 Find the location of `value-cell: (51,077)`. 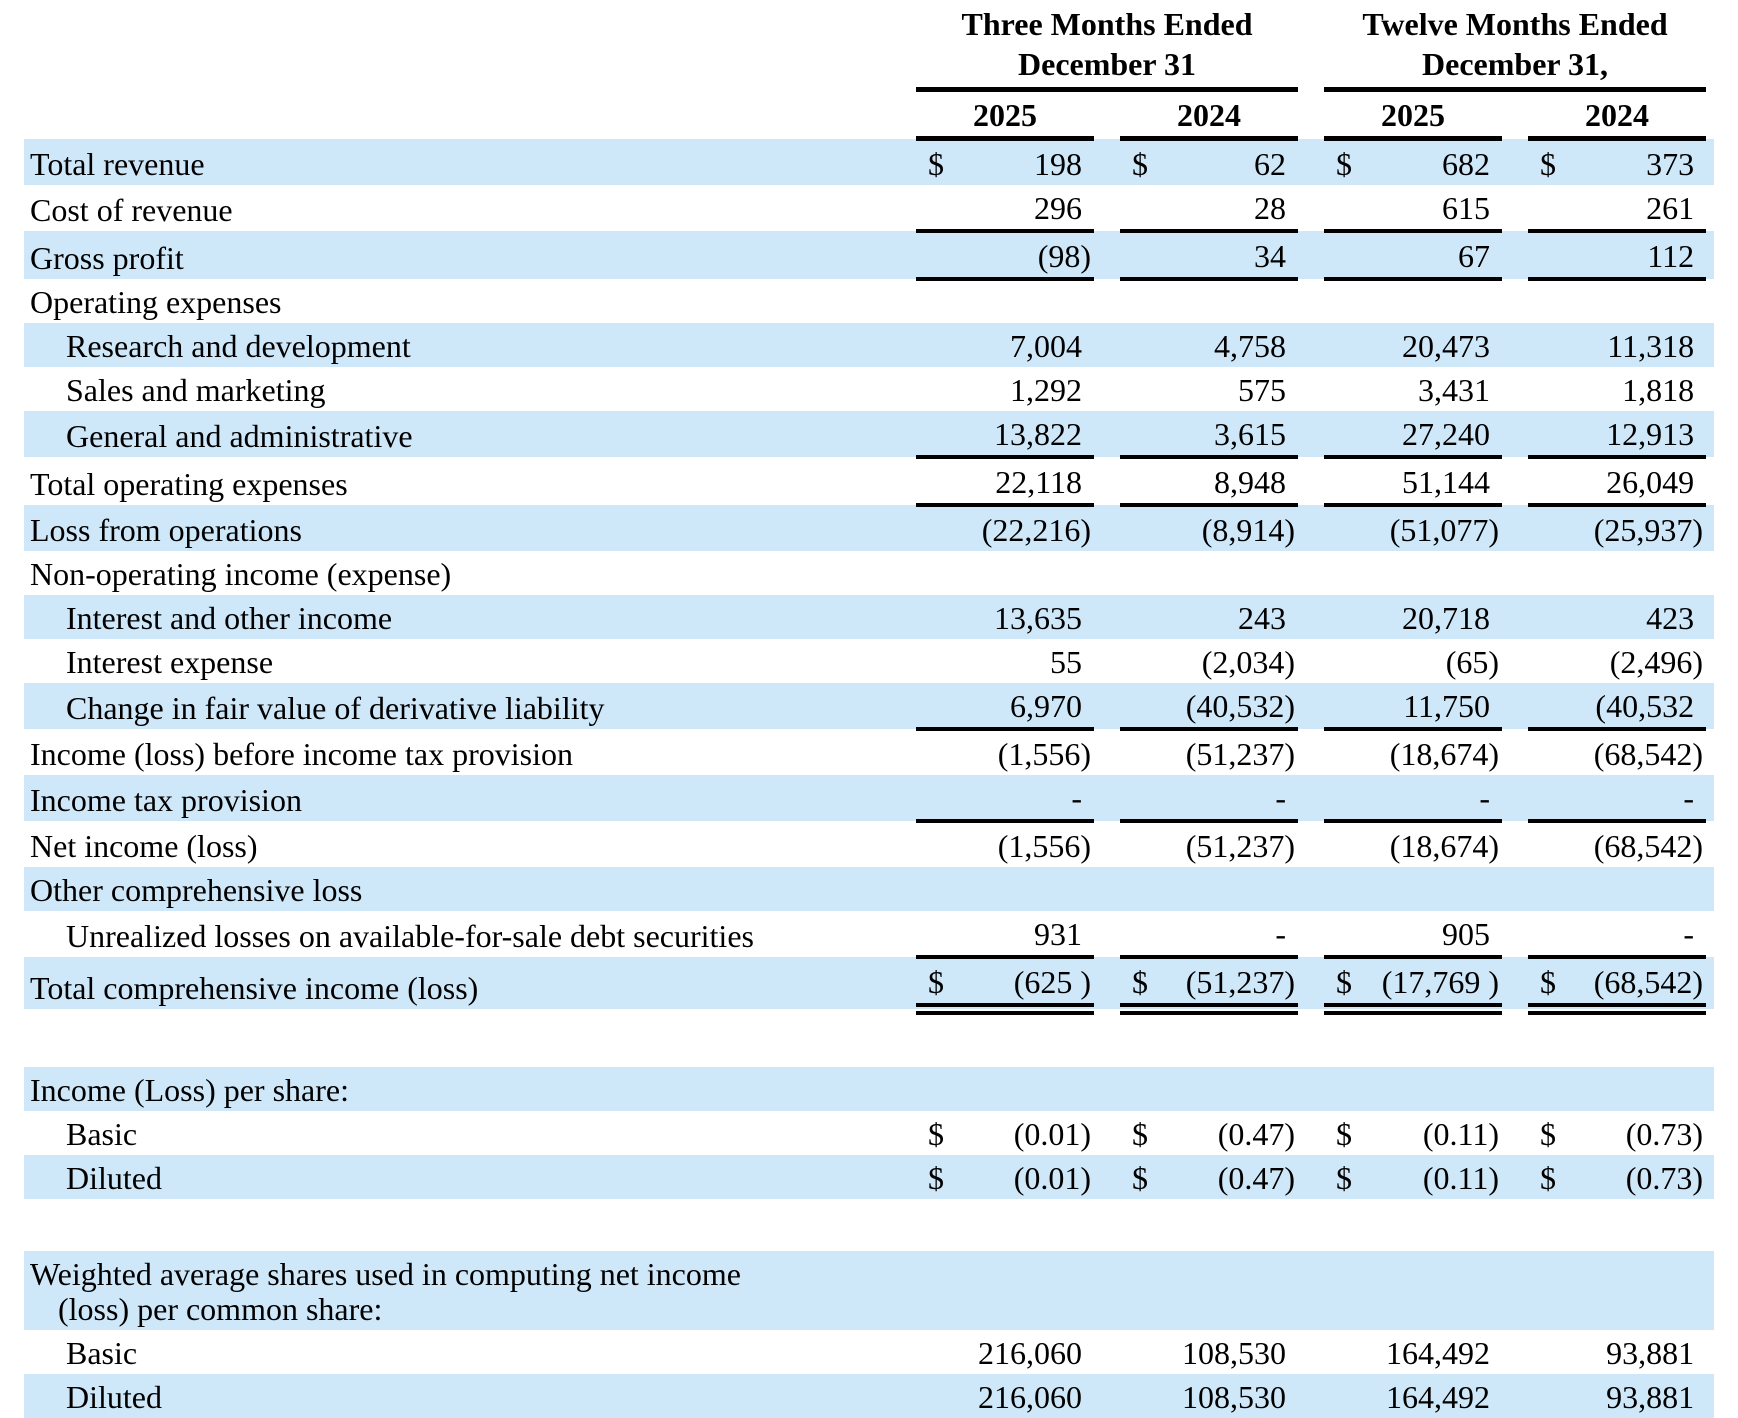

value-cell: (51,077) is located at coordinates (1434, 528).